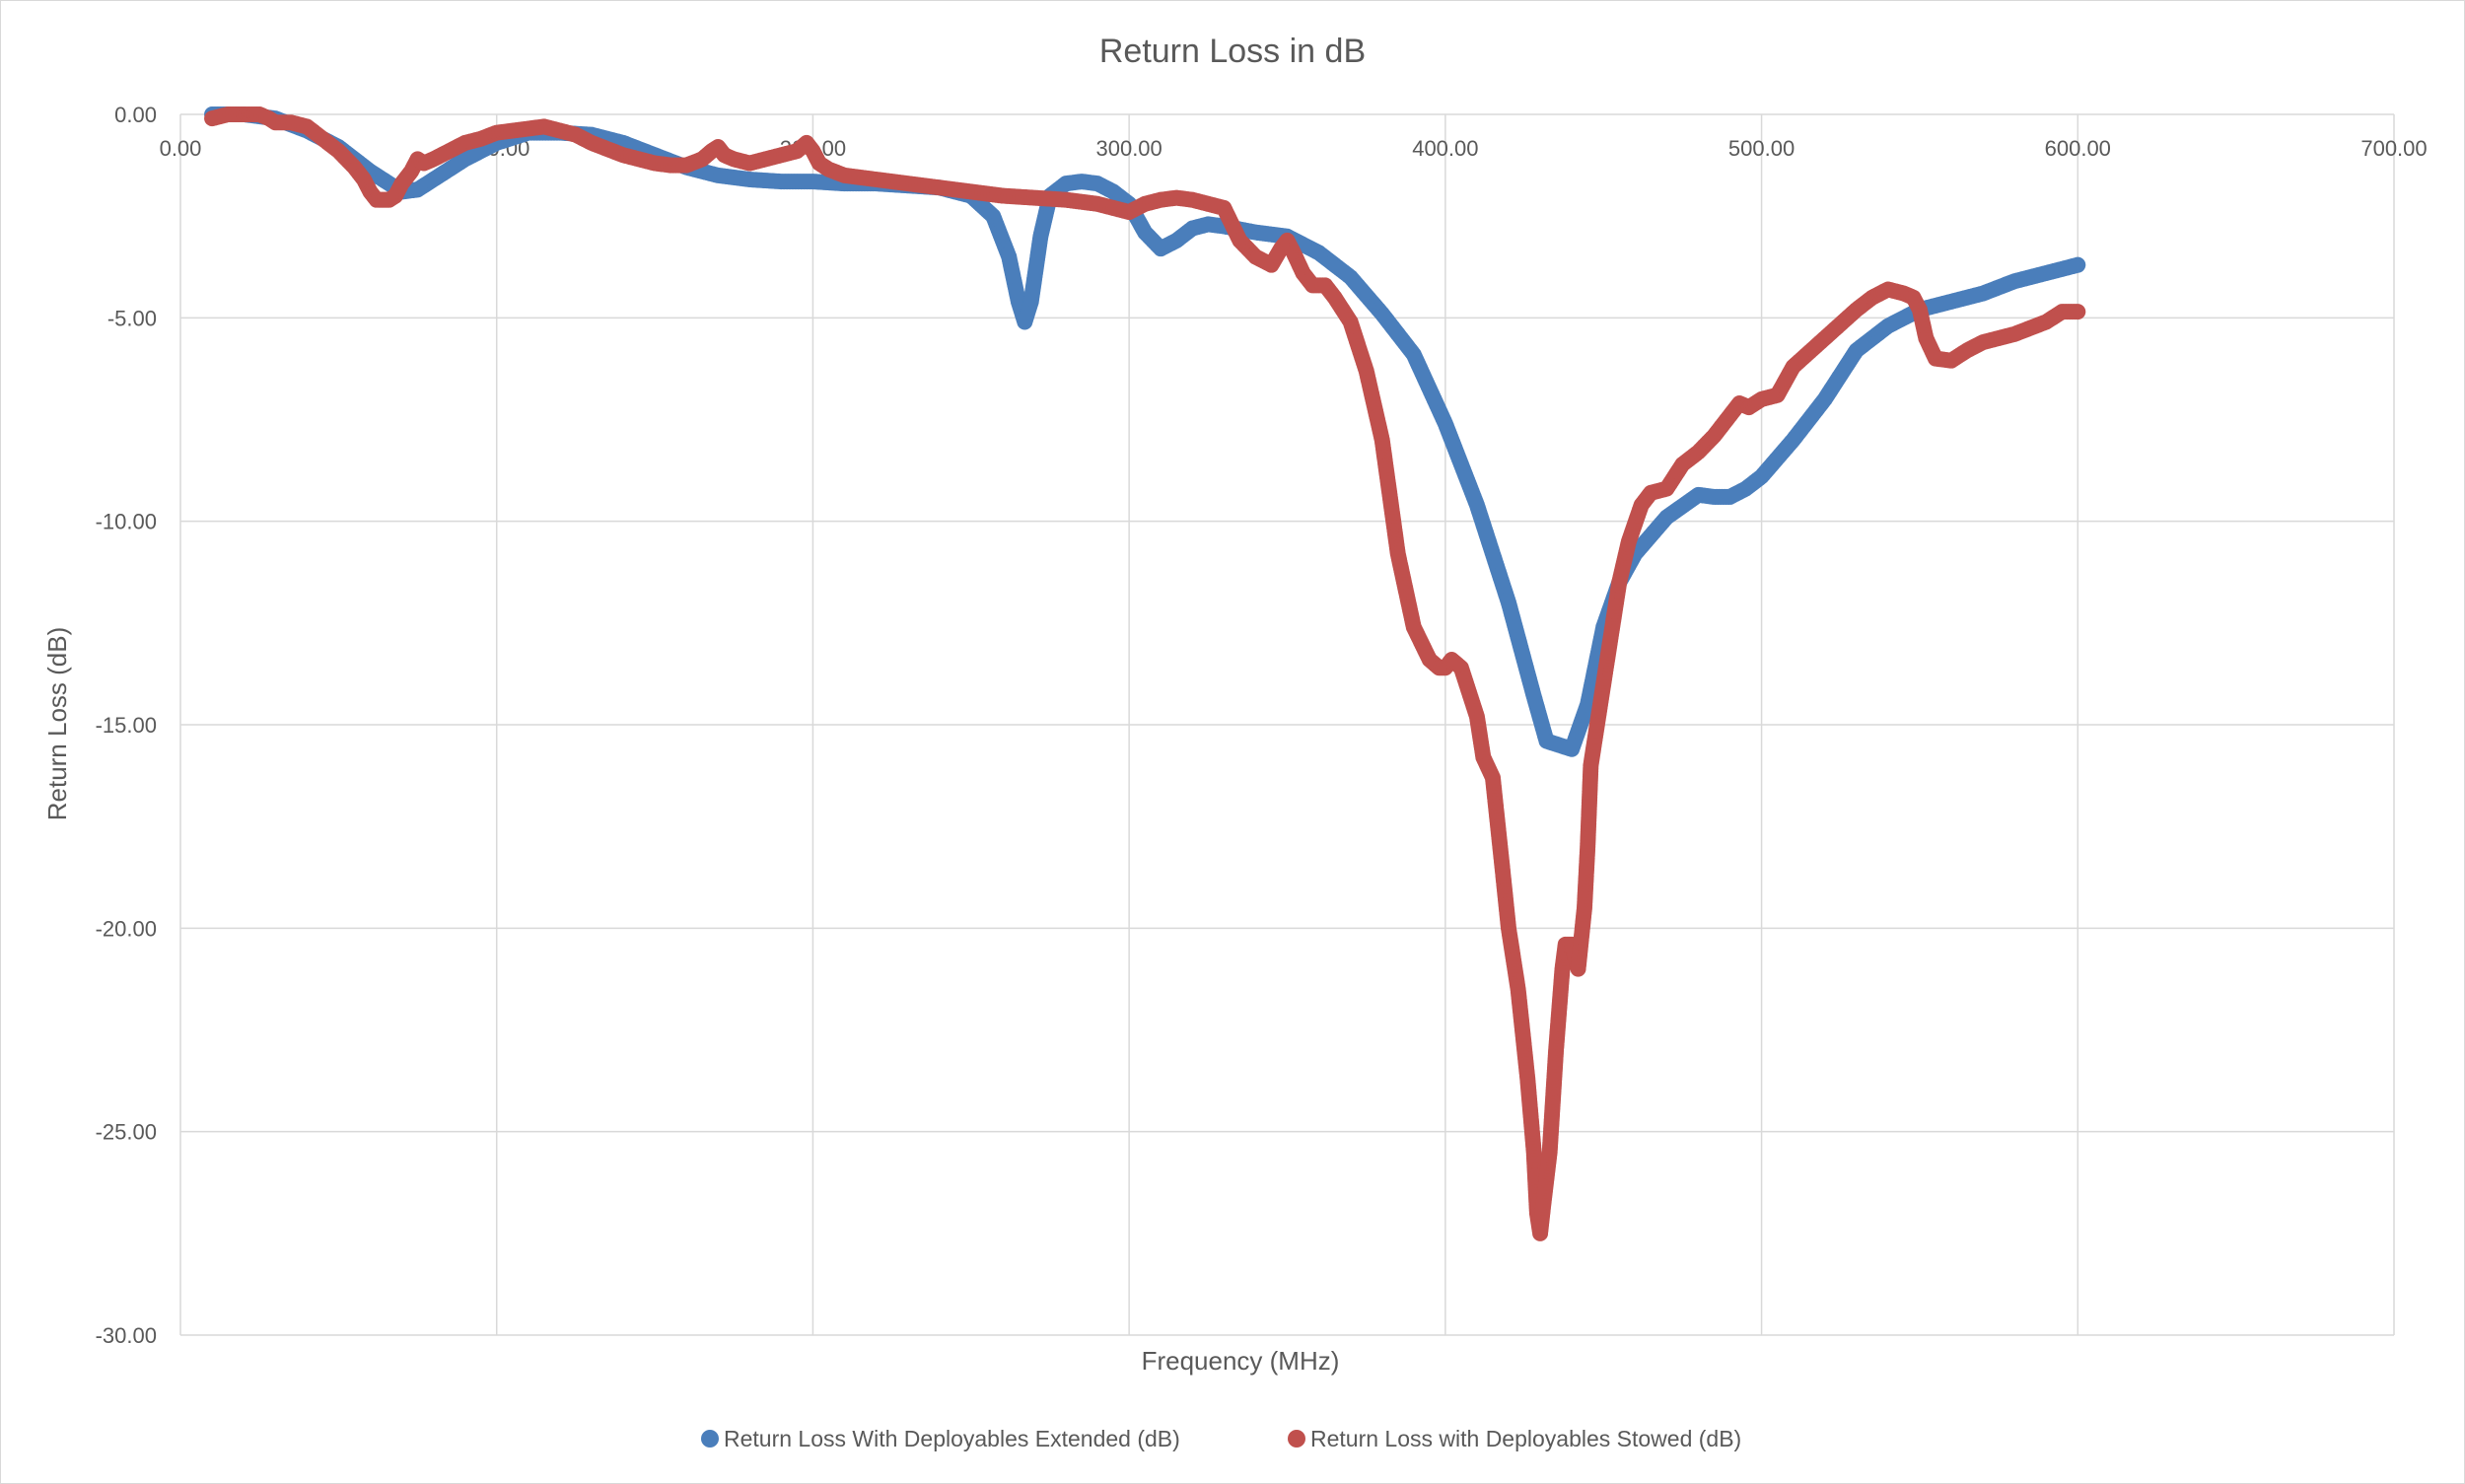 The image size is (2465, 1484). Describe the element at coordinates (1232, 51) in the screenshot. I see `chart-title: Return Loss in dB` at that location.